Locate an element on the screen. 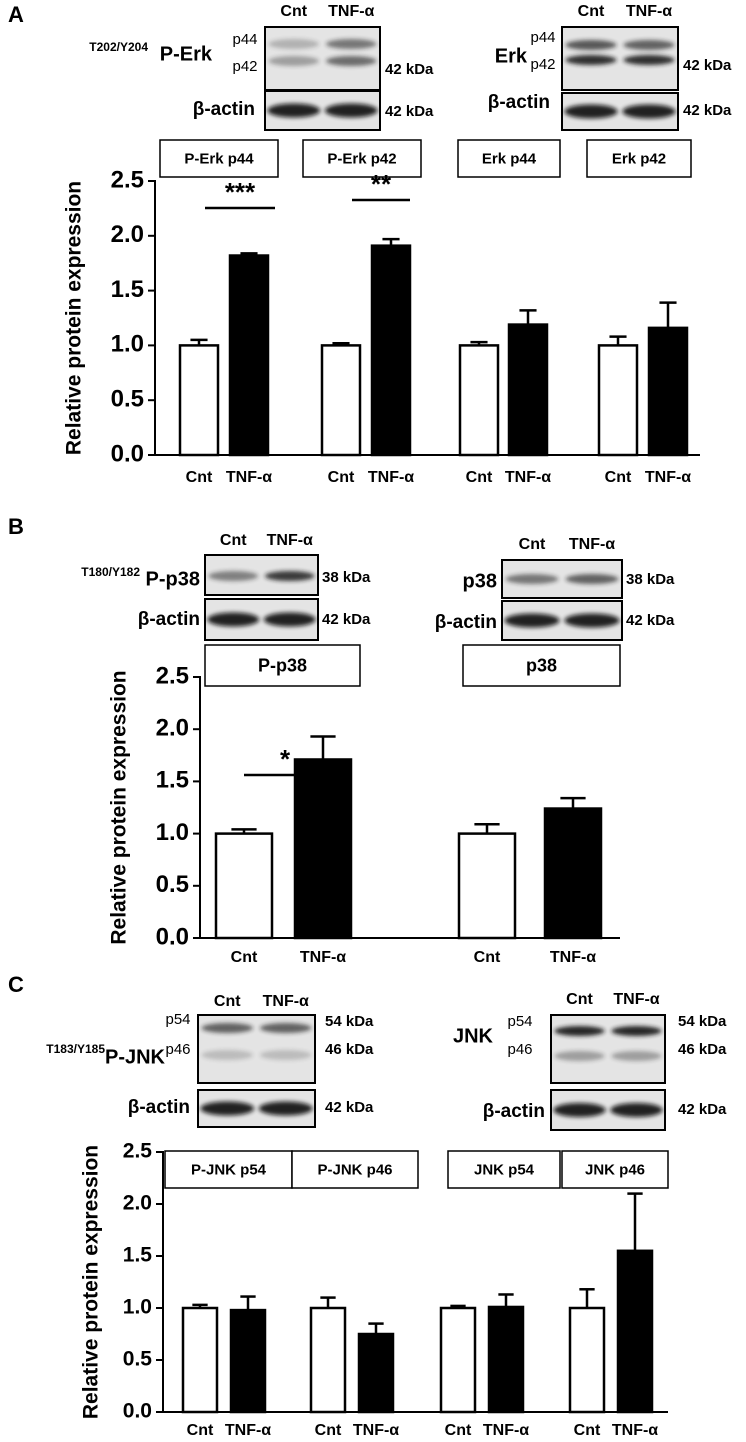  size-label: 54 kDa is located at coordinates (702, 1021).